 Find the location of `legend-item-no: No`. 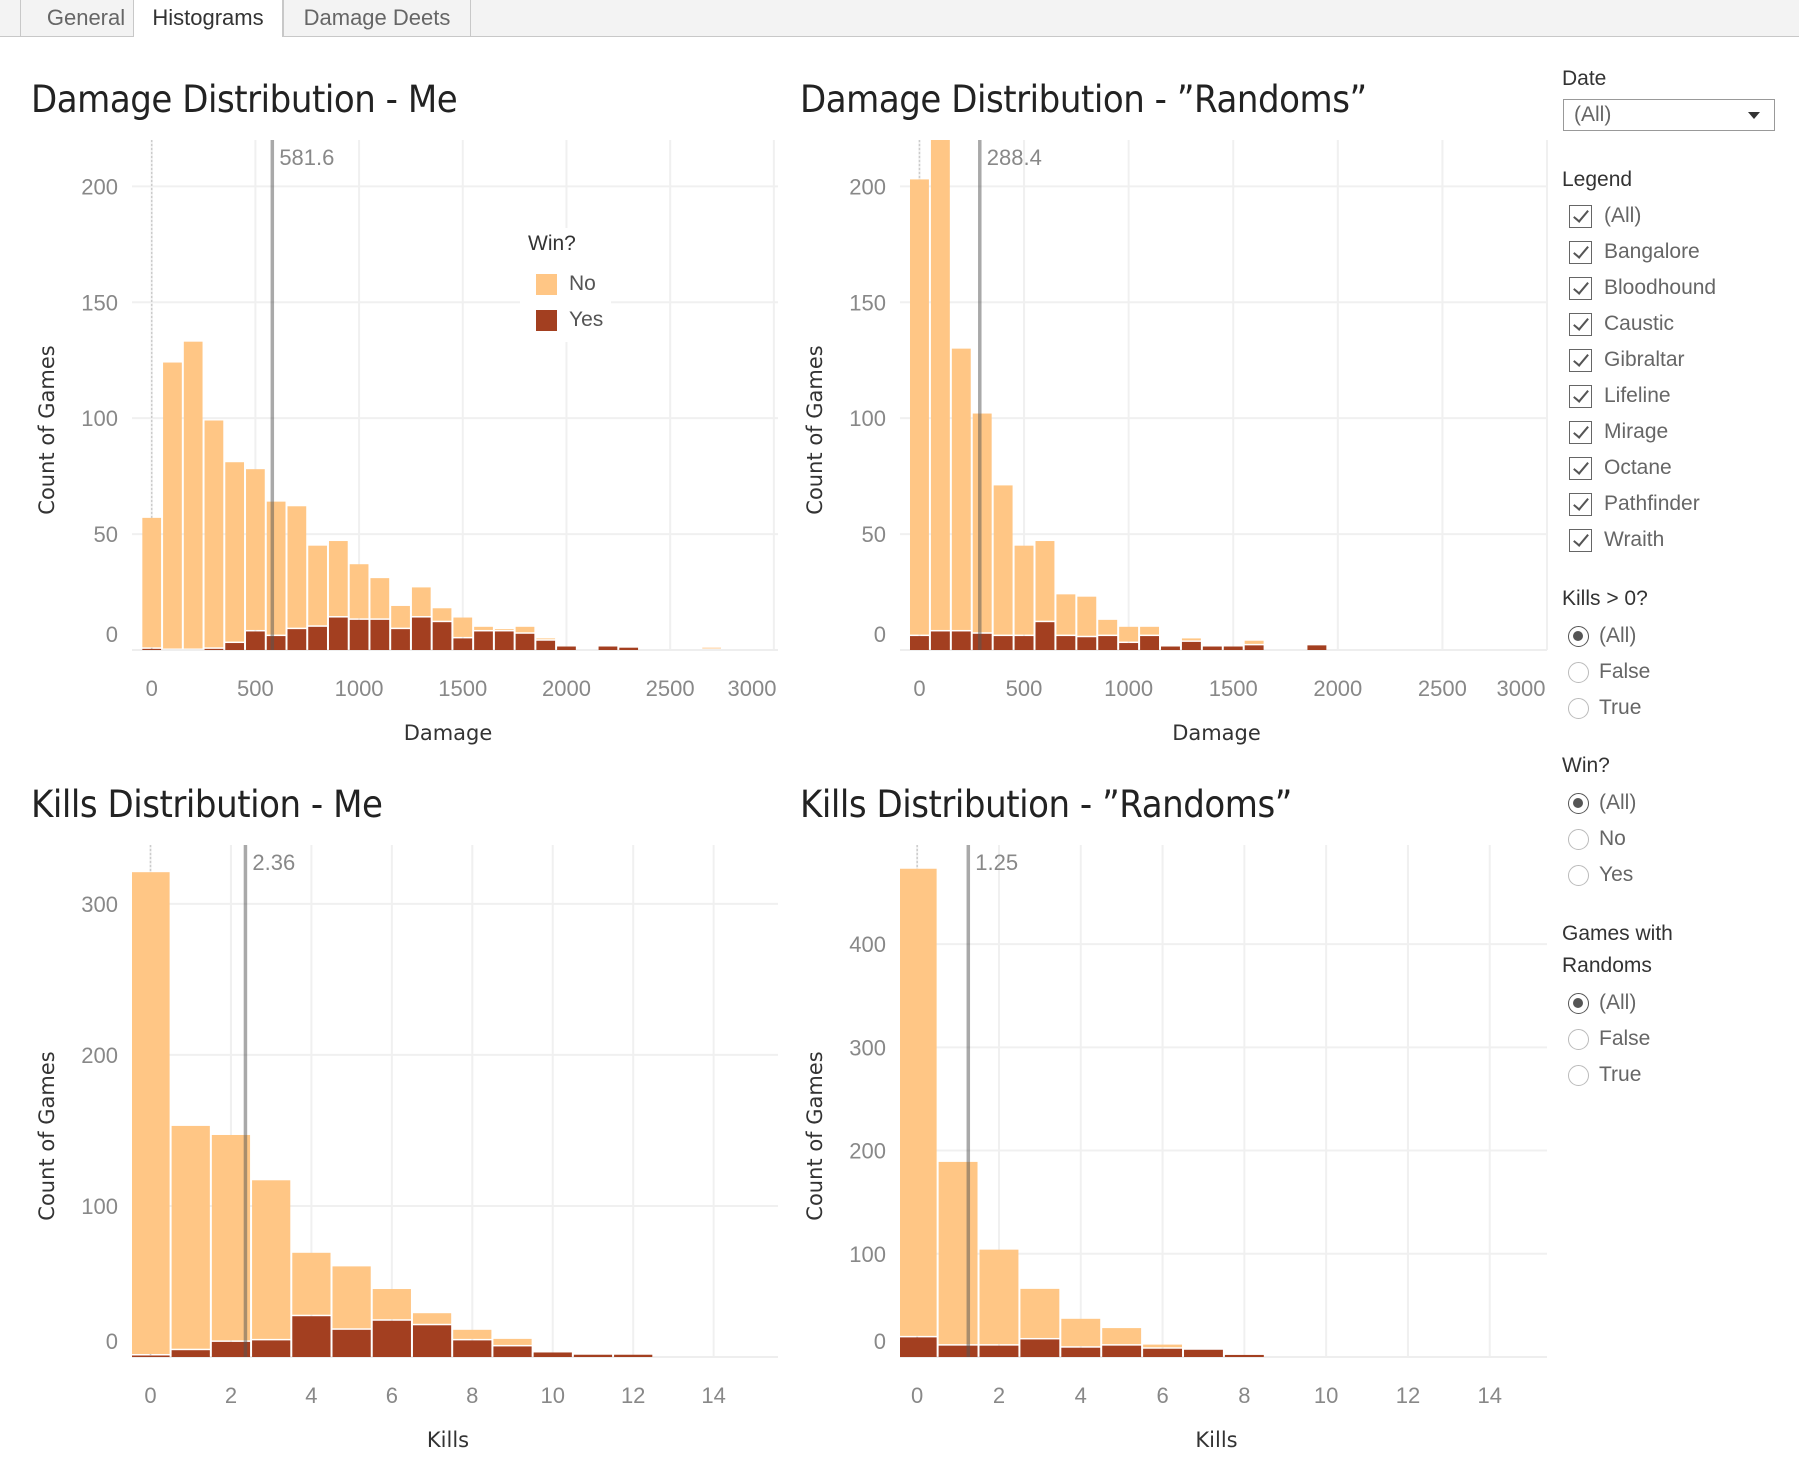

legend-item-no: No is located at coordinates (565, 284).